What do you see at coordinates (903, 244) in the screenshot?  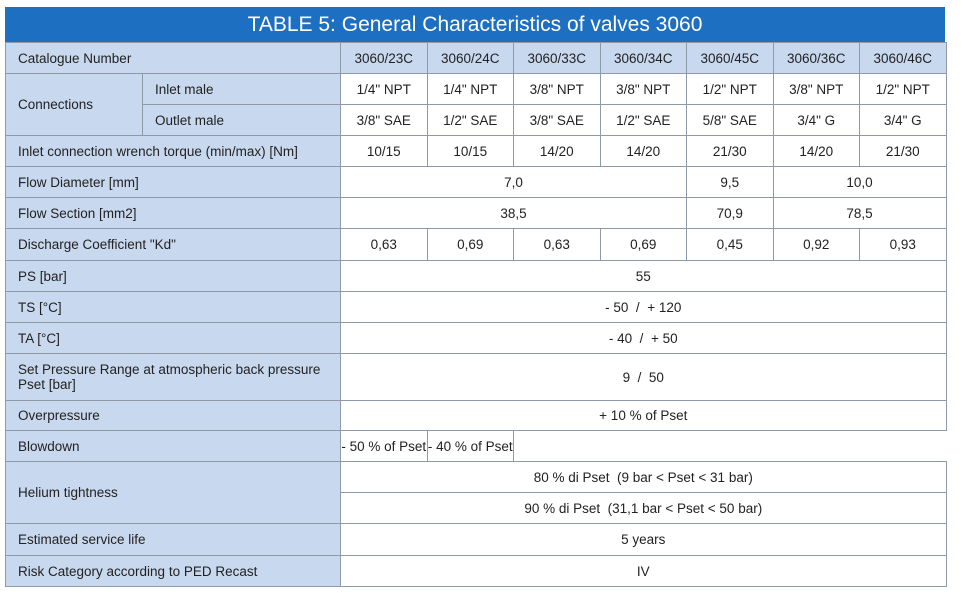 I see `cell: 0,93` at bounding box center [903, 244].